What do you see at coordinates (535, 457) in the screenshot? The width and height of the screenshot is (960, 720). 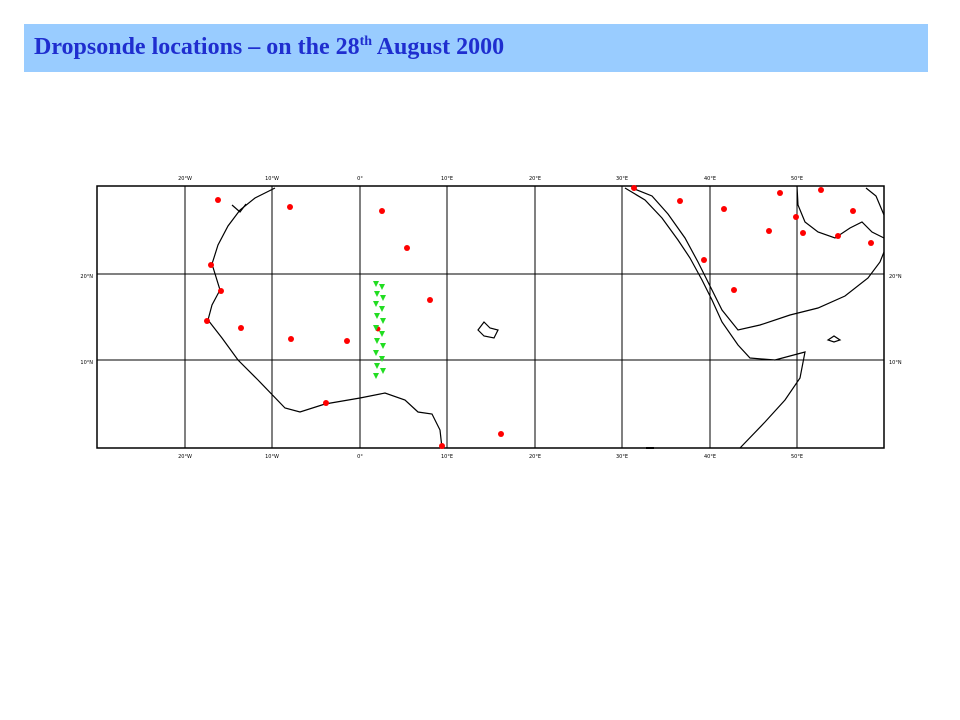 I see `bottom-label: 20°E` at bounding box center [535, 457].